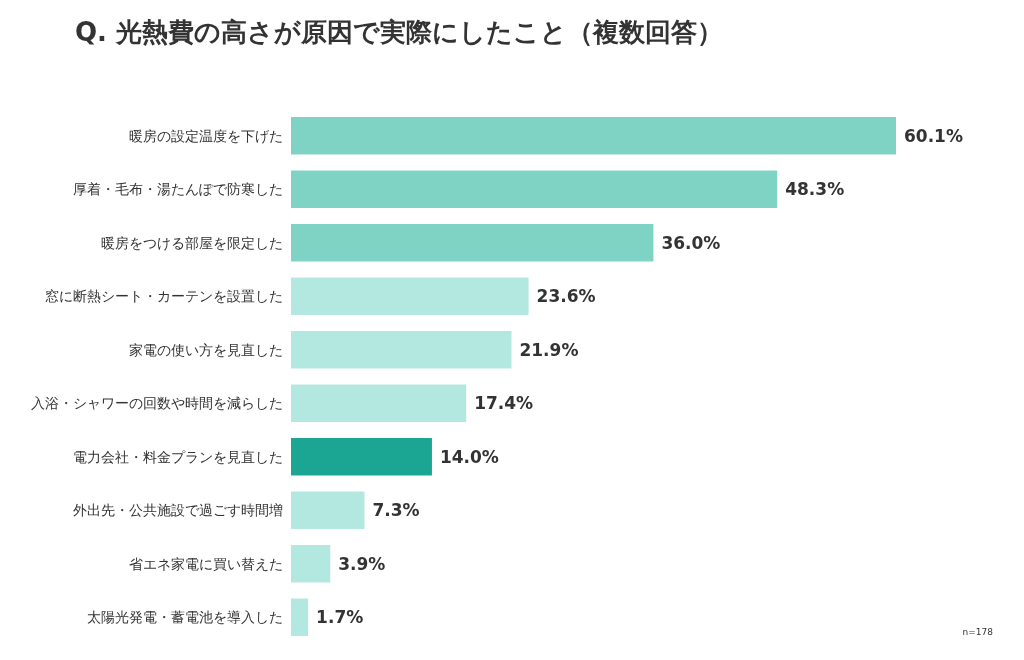 This screenshot has height=660, width=1024. What do you see at coordinates (549, 349) in the screenshot?
I see `data-label: 21.9%` at bounding box center [549, 349].